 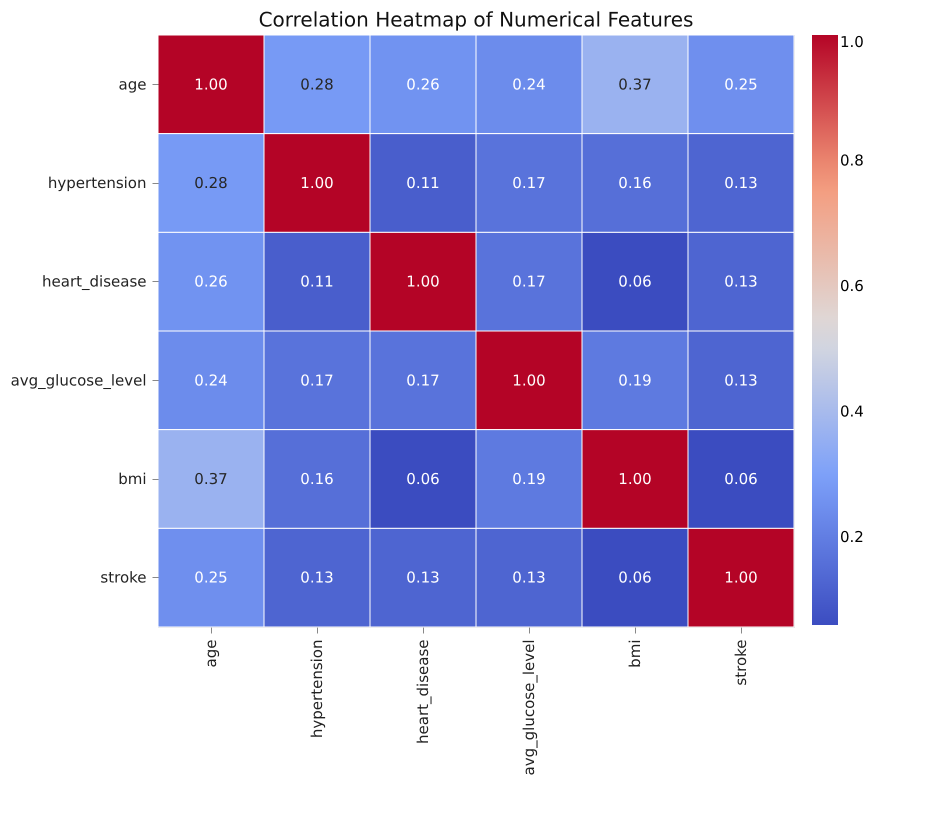 I want to click on color-bar-label: 0.6, so click(x=852, y=286).